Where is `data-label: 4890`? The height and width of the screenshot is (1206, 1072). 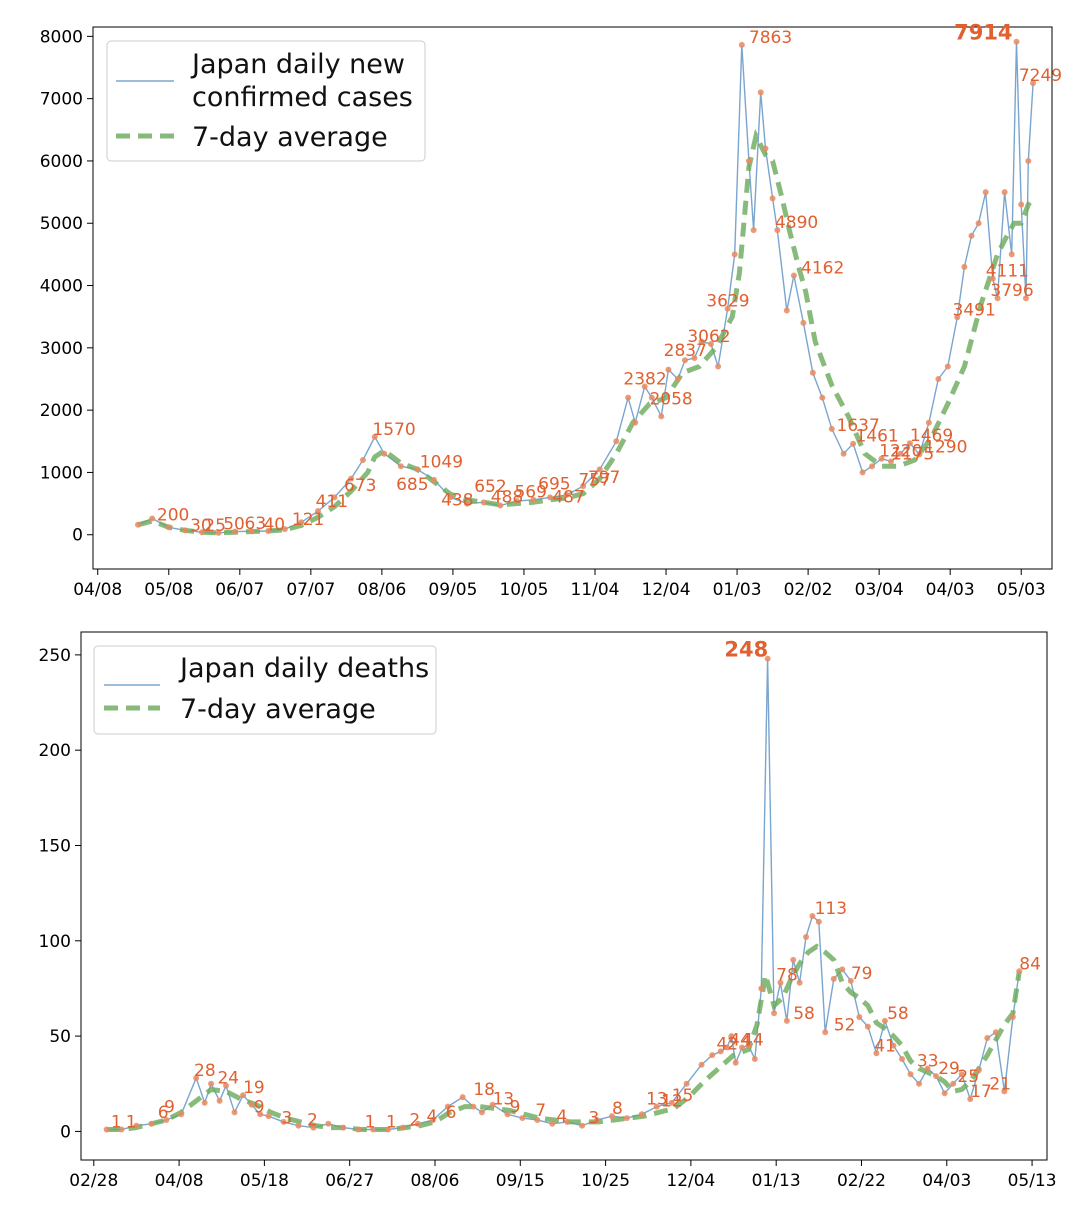 data-label: 4890 is located at coordinates (796, 223).